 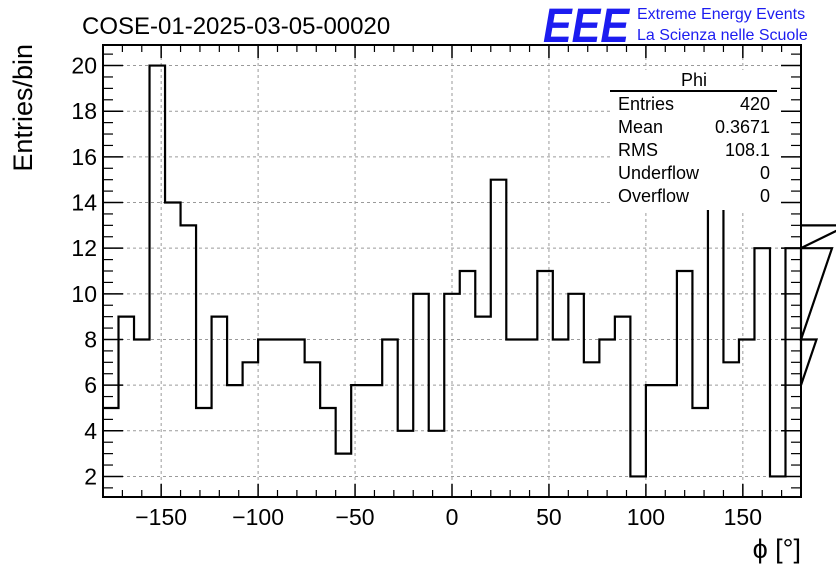 I want to click on x-tick-label: 50, so click(x=549, y=517).